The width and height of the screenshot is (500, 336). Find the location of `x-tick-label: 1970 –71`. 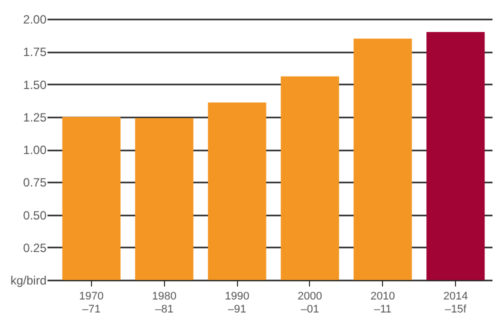

x-tick-label: 1970 –71 is located at coordinates (91, 303).